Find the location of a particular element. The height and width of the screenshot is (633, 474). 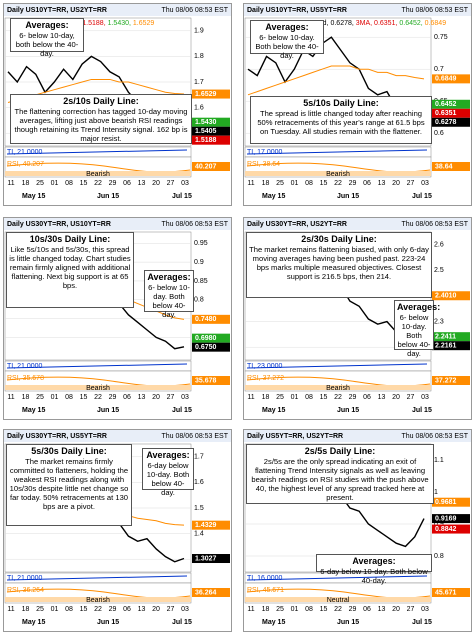

ti-label: TI, 16.0000 is located at coordinates (265, 578).